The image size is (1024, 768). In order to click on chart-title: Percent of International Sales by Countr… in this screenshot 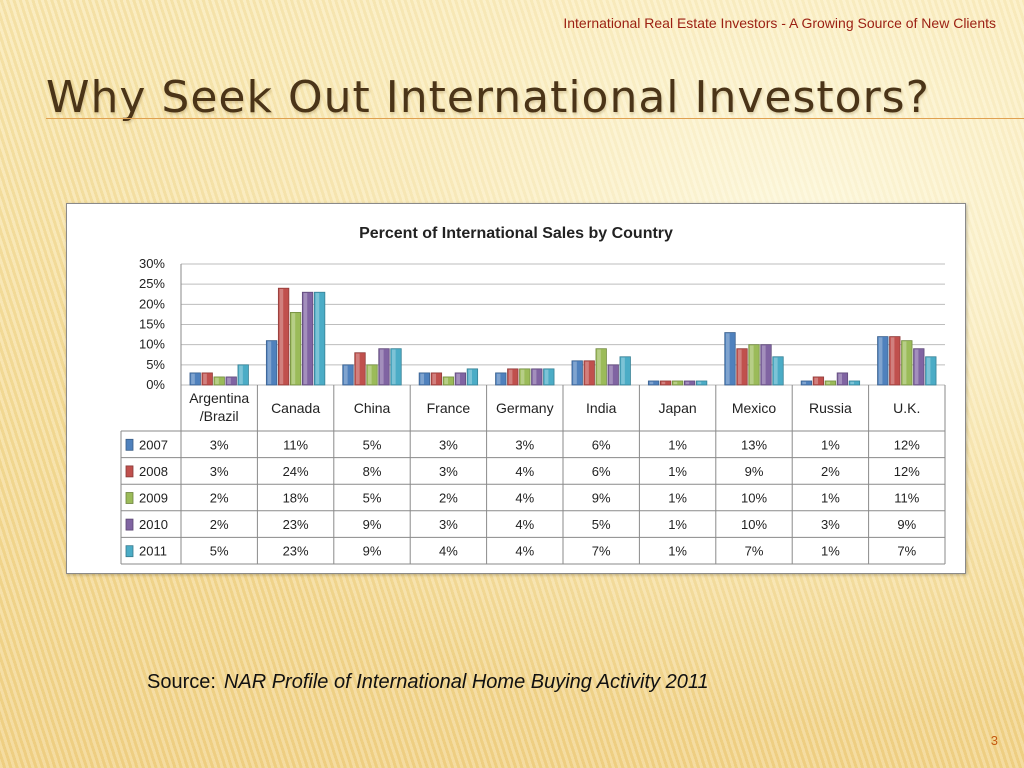, I will do `click(516, 233)`.